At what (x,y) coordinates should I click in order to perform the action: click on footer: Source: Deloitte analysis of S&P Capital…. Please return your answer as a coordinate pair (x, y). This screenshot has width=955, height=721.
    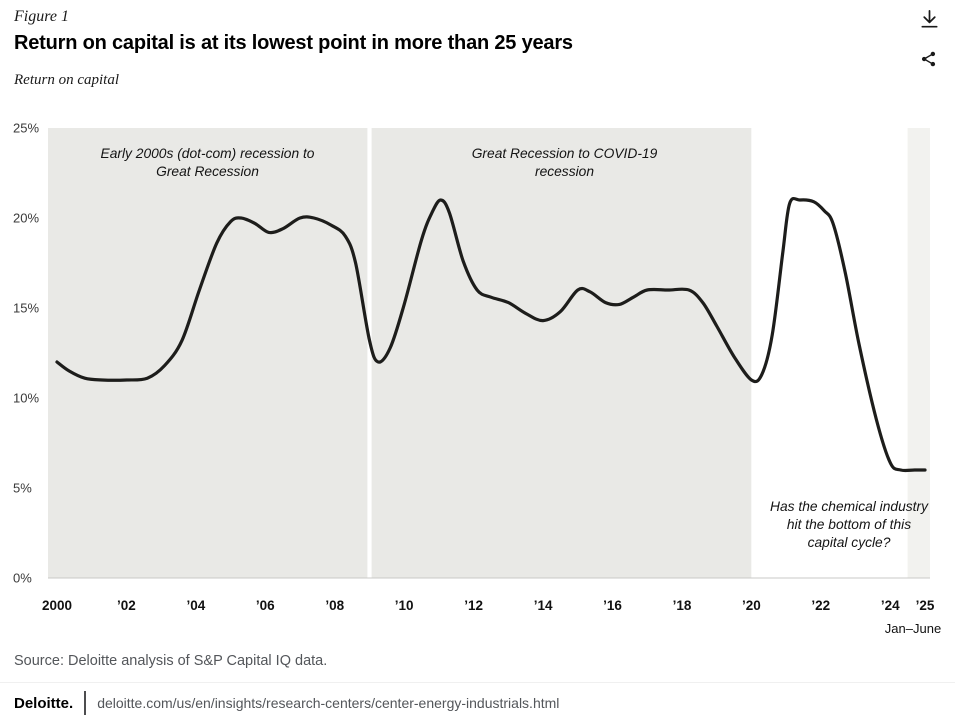
    Looking at the image, I should click on (477, 683).